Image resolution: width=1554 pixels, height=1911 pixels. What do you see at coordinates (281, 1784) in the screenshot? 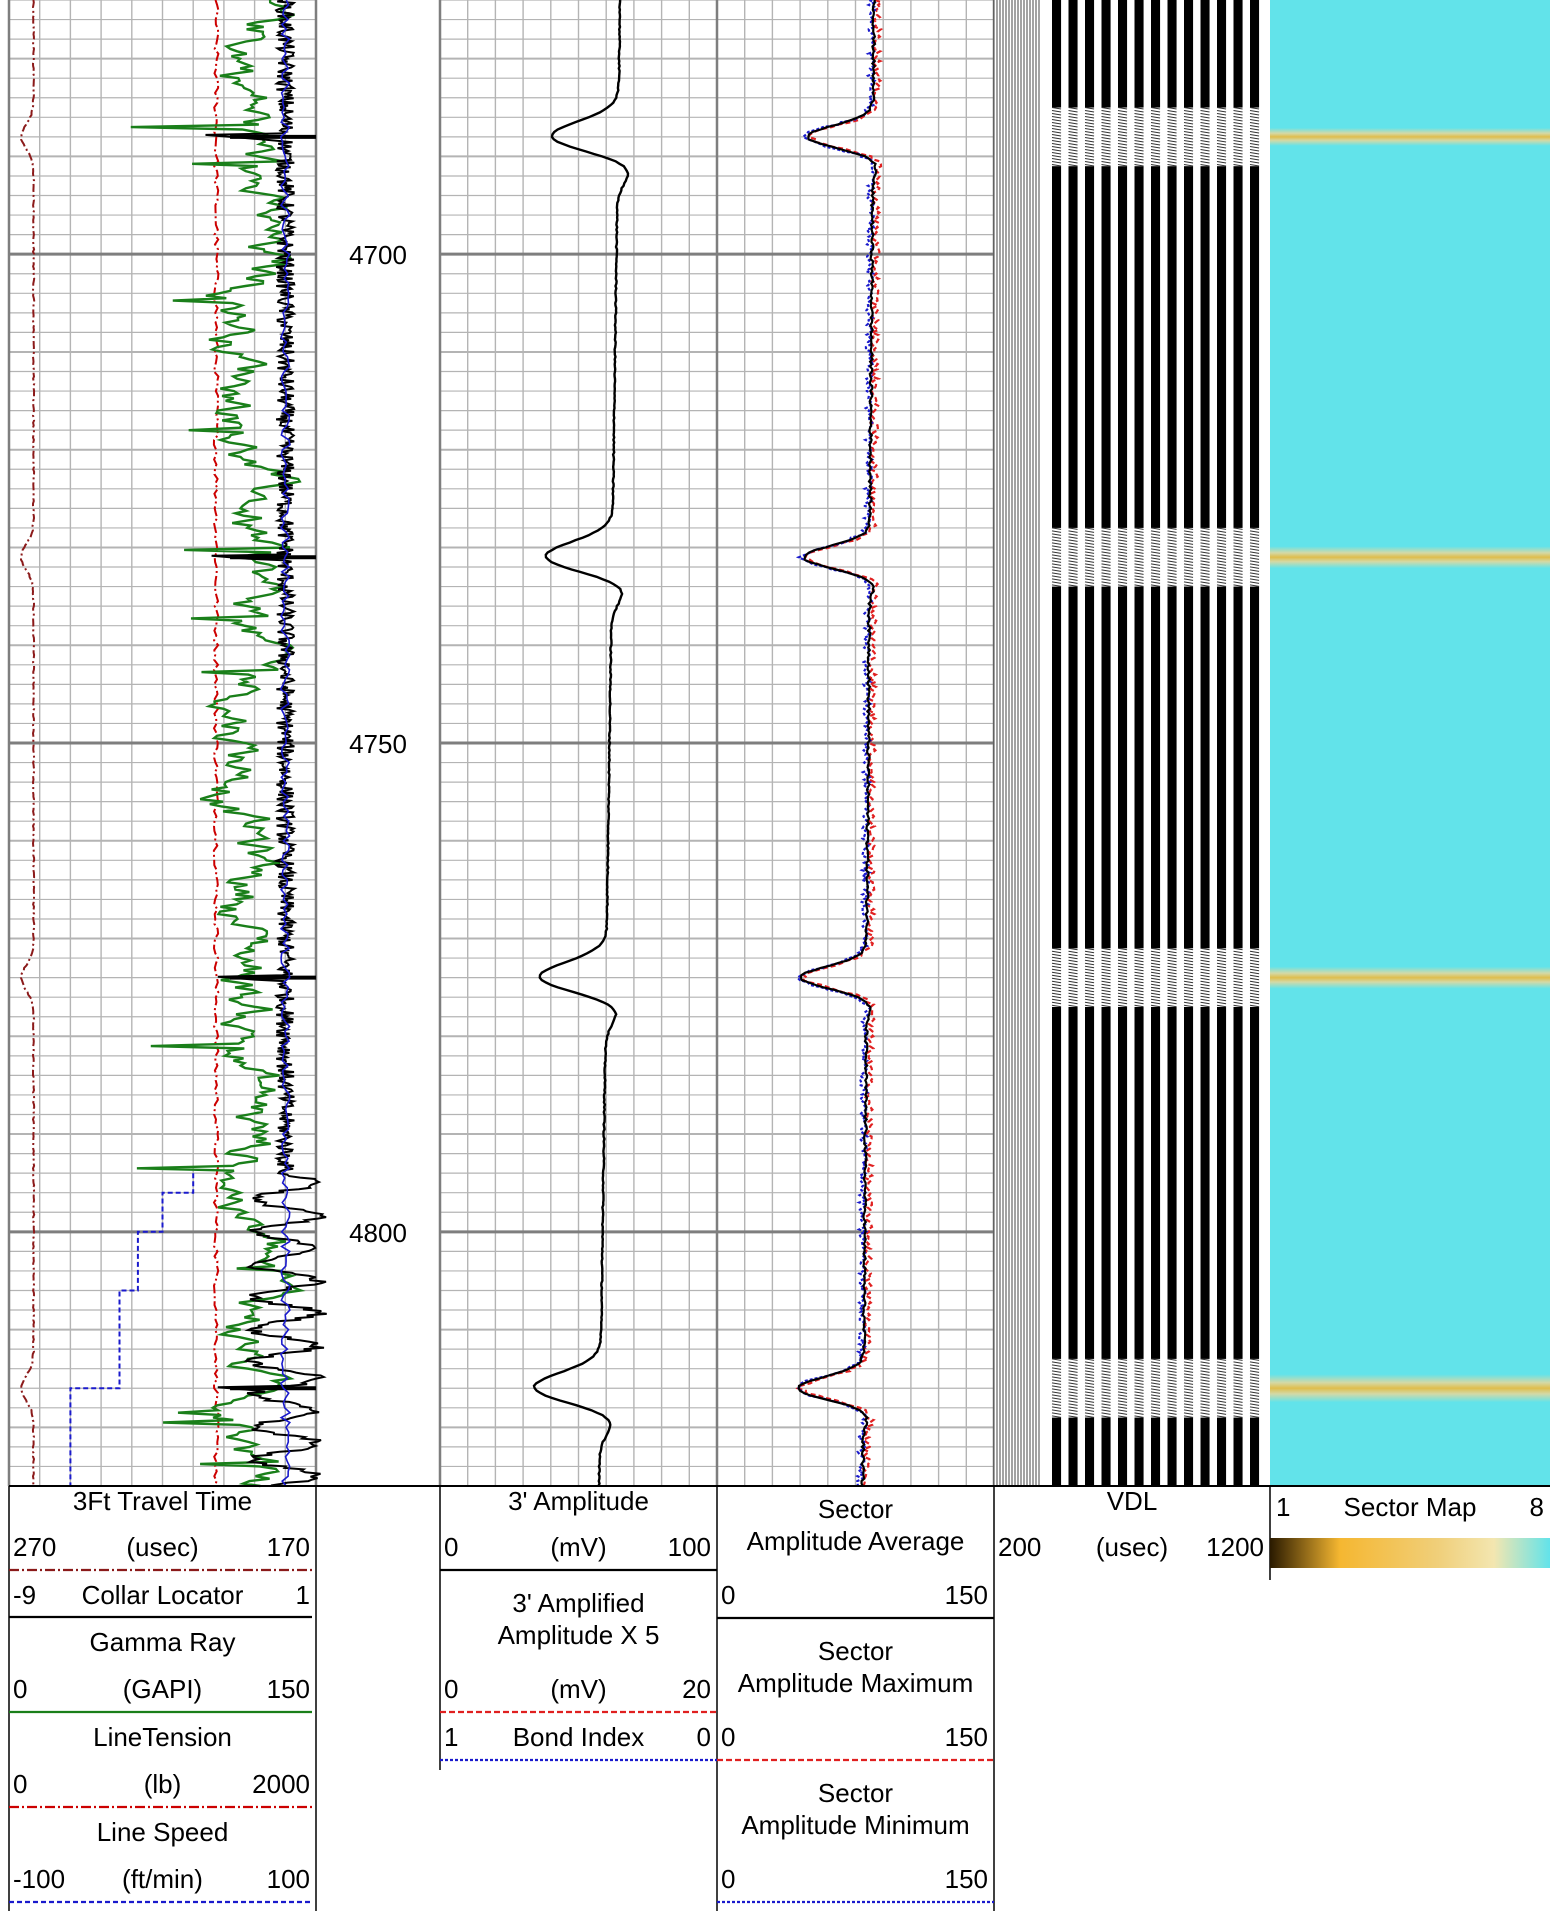
I see `track1-scale-right: 2000` at bounding box center [281, 1784].